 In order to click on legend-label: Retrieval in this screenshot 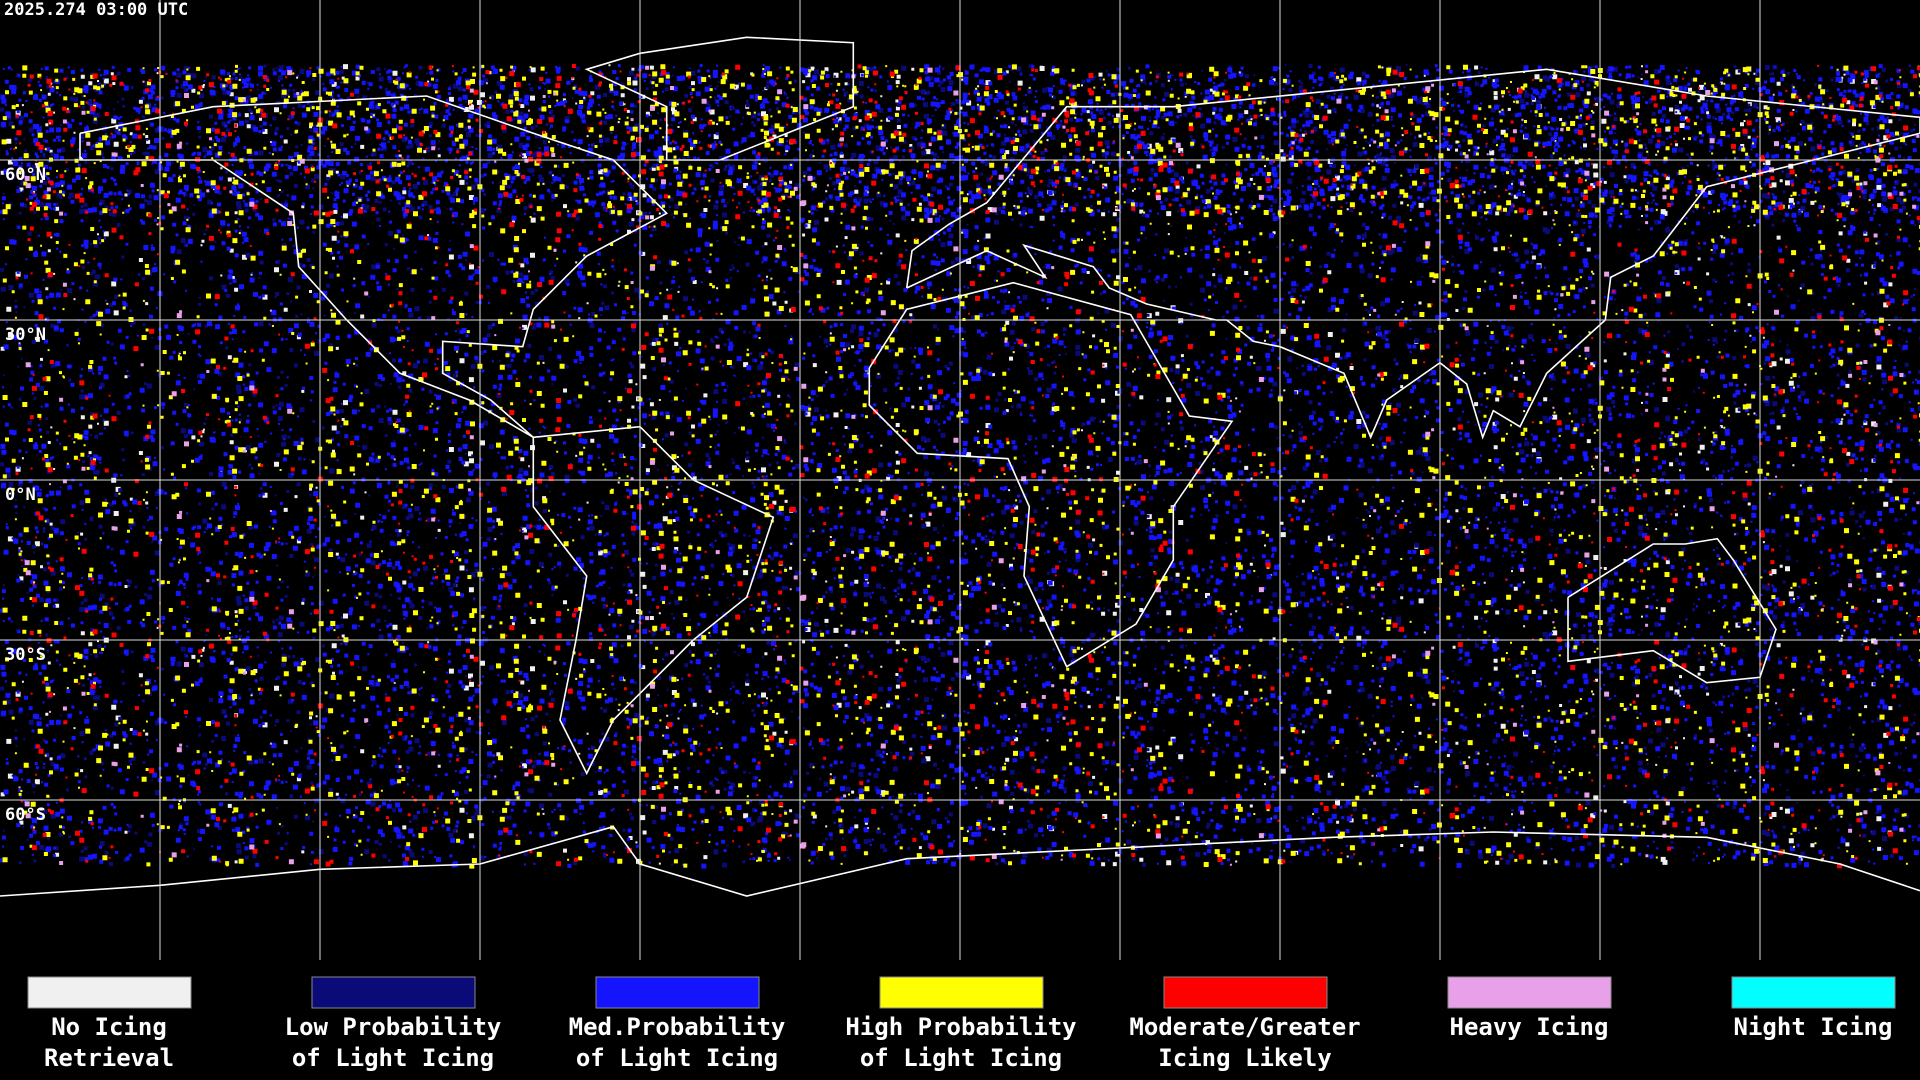, I will do `click(109, 1058)`.